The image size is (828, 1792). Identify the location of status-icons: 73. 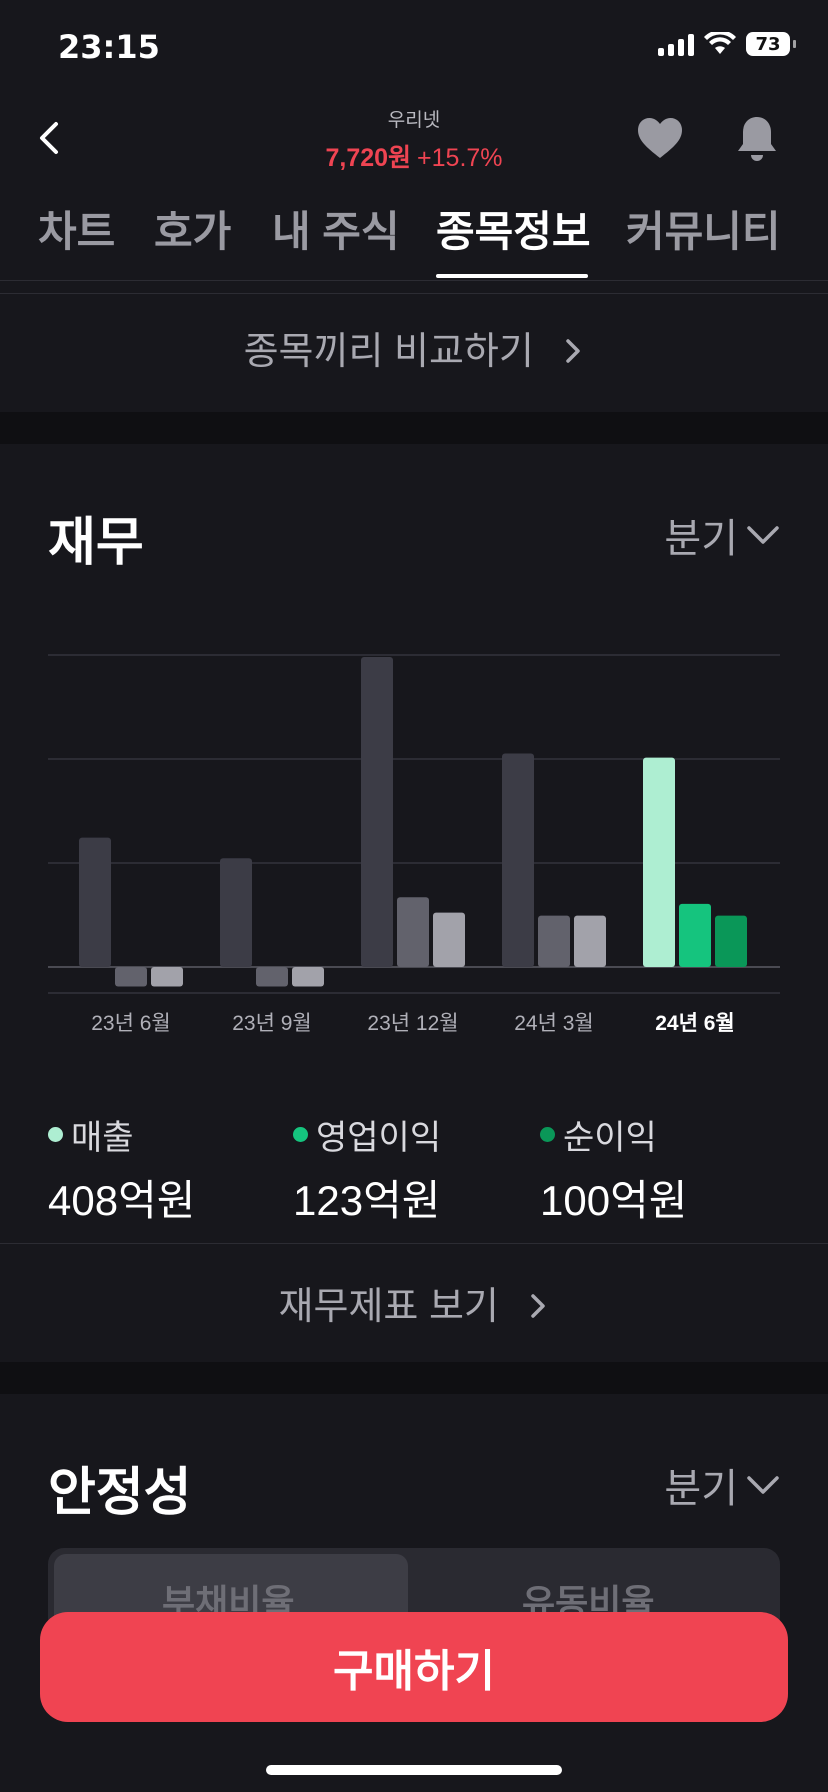
(727, 44).